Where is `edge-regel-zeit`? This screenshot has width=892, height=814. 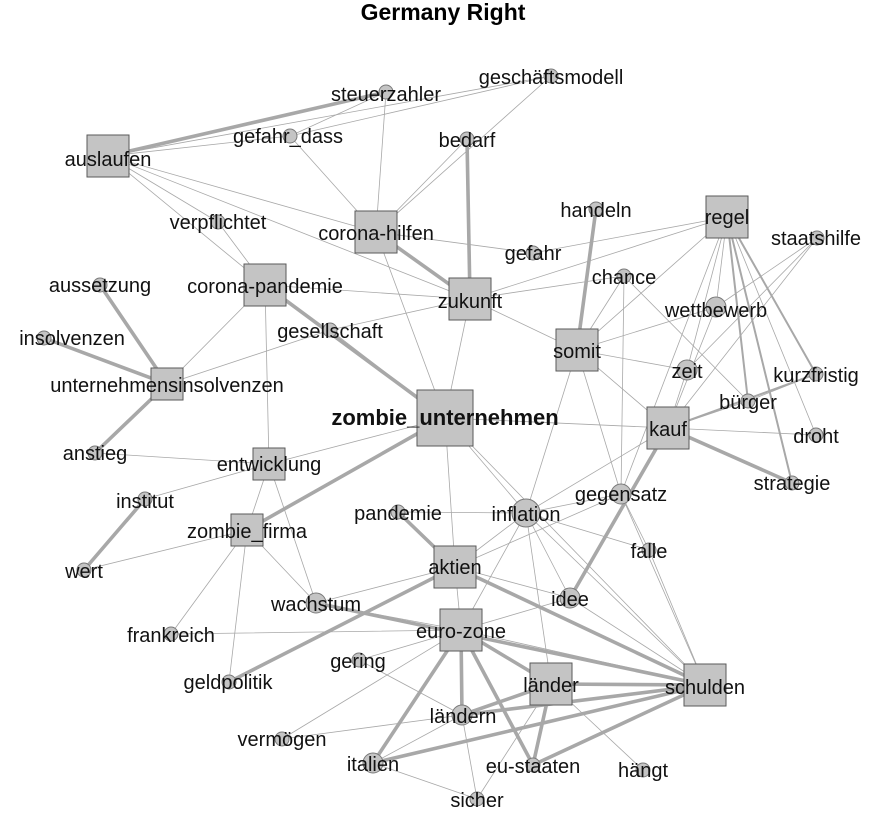 edge-regel-zeit is located at coordinates (707, 293).